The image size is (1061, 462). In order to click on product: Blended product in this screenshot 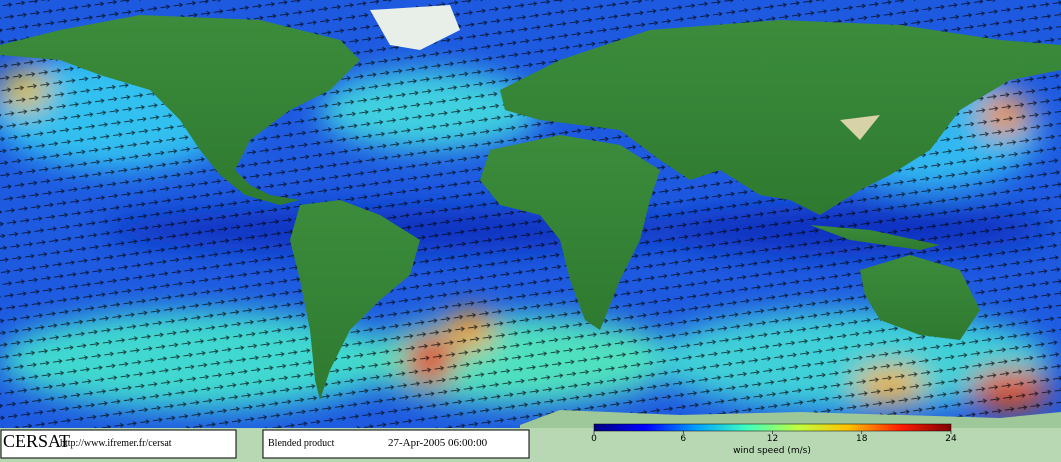, I will do `click(301, 443)`.